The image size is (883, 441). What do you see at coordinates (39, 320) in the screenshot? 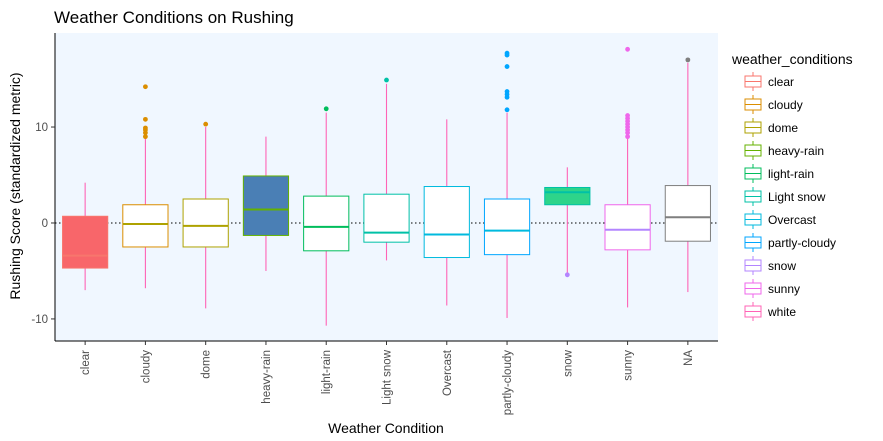
I see `y-tick-label: -10` at bounding box center [39, 320].